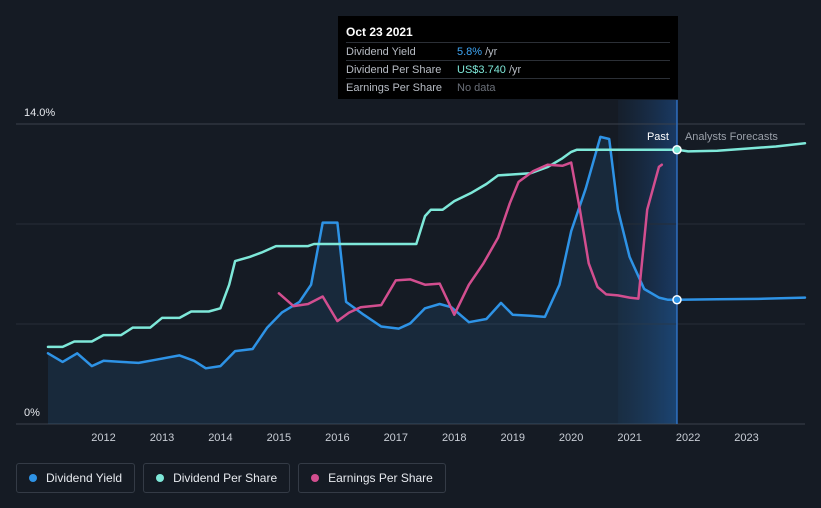 The image size is (821, 508). Describe the element at coordinates (741, 147) in the screenshot. I see `dividend-per-share-forecast-line` at that location.